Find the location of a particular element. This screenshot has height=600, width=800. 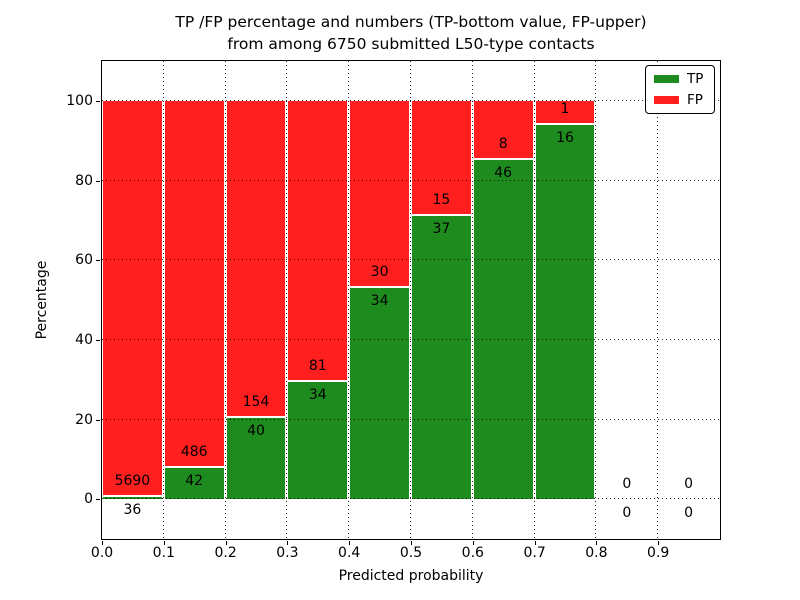

fp-count-label: 154 is located at coordinates (256, 401).